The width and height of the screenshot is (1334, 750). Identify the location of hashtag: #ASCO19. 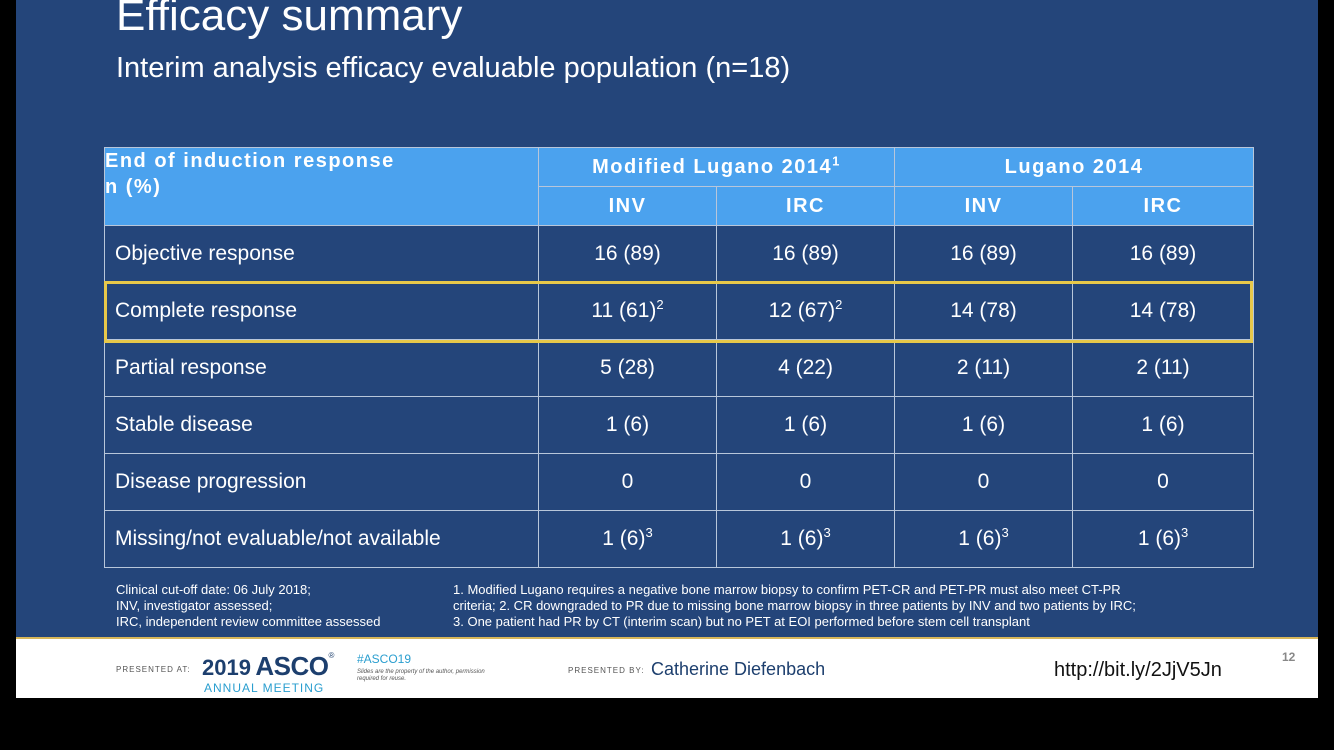
(384, 659).